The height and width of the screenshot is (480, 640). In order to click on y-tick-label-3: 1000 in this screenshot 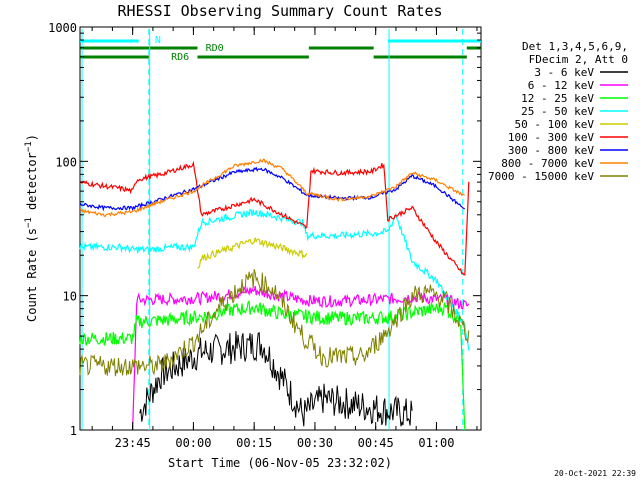, I will do `click(62, 28)`.